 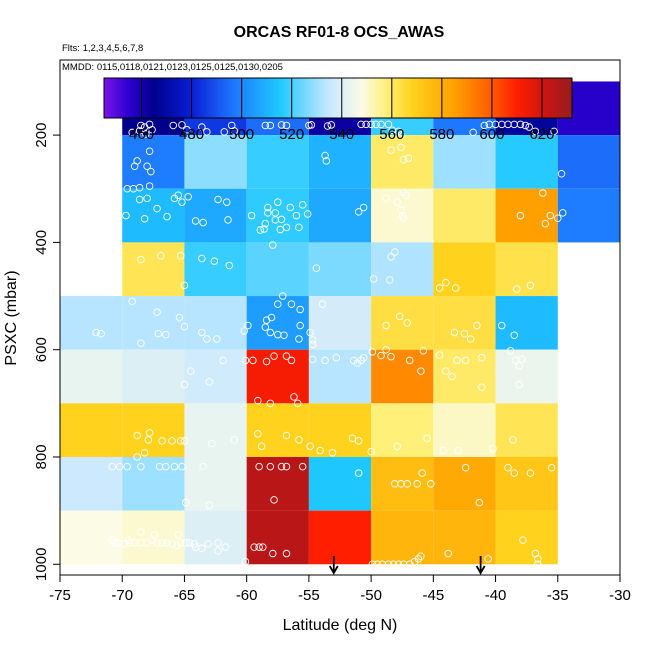 I want to click on x-tick-label: -35, so click(x=558, y=595).